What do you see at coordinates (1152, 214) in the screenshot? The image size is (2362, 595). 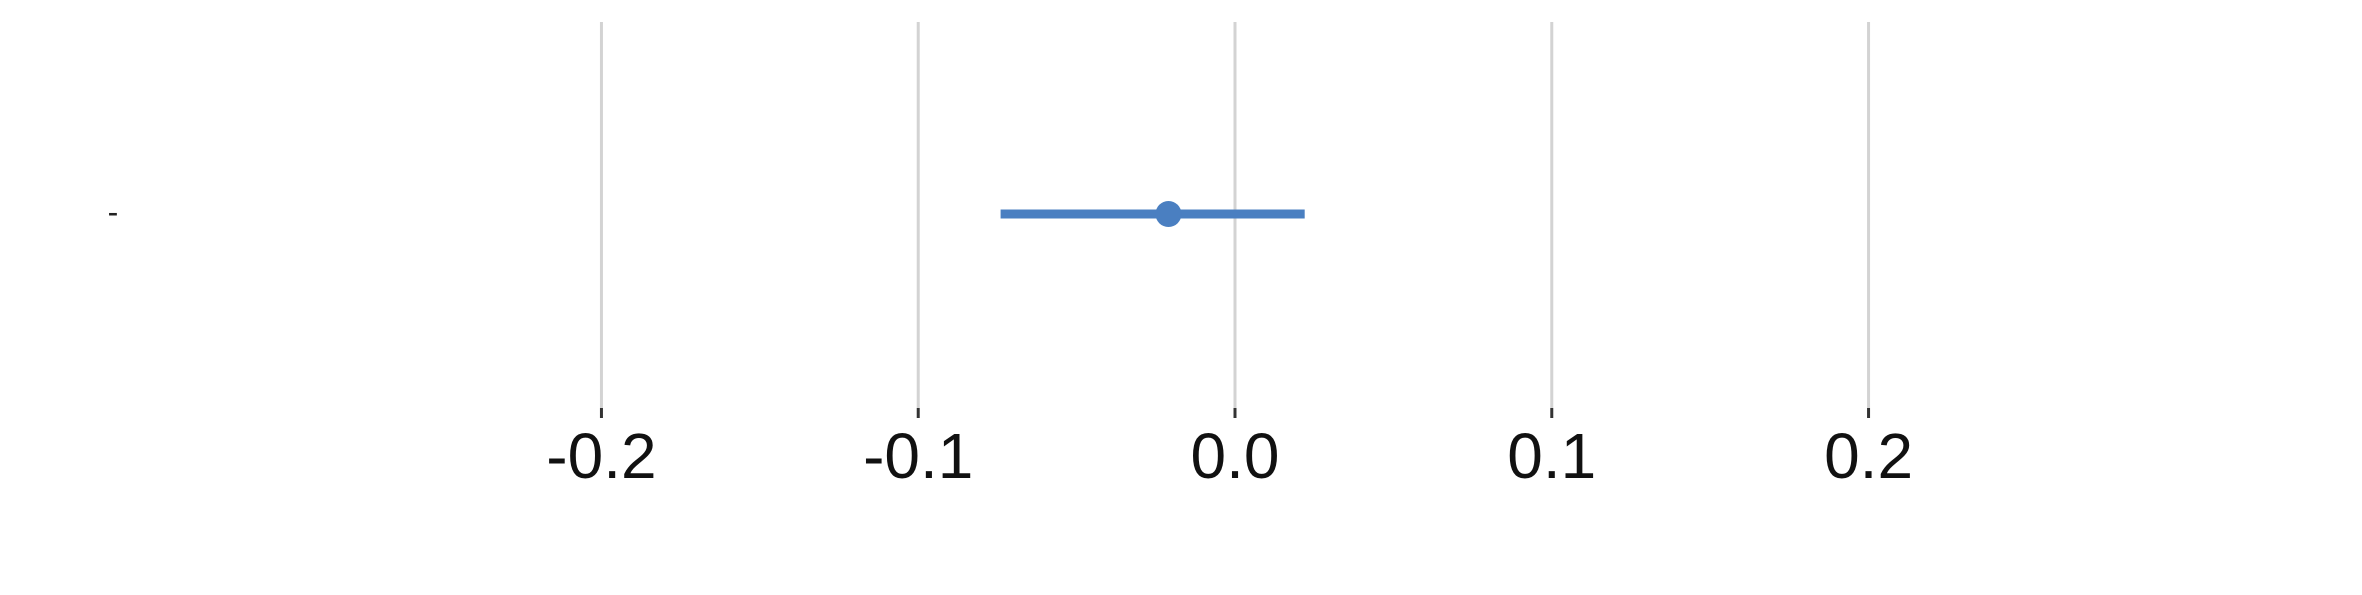 I see `data-marks` at bounding box center [1152, 214].